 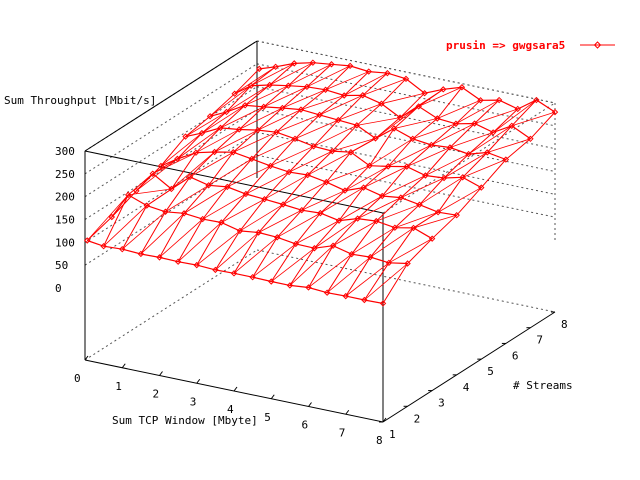 I want to click on frame-base-back, so click(x=406, y=281).